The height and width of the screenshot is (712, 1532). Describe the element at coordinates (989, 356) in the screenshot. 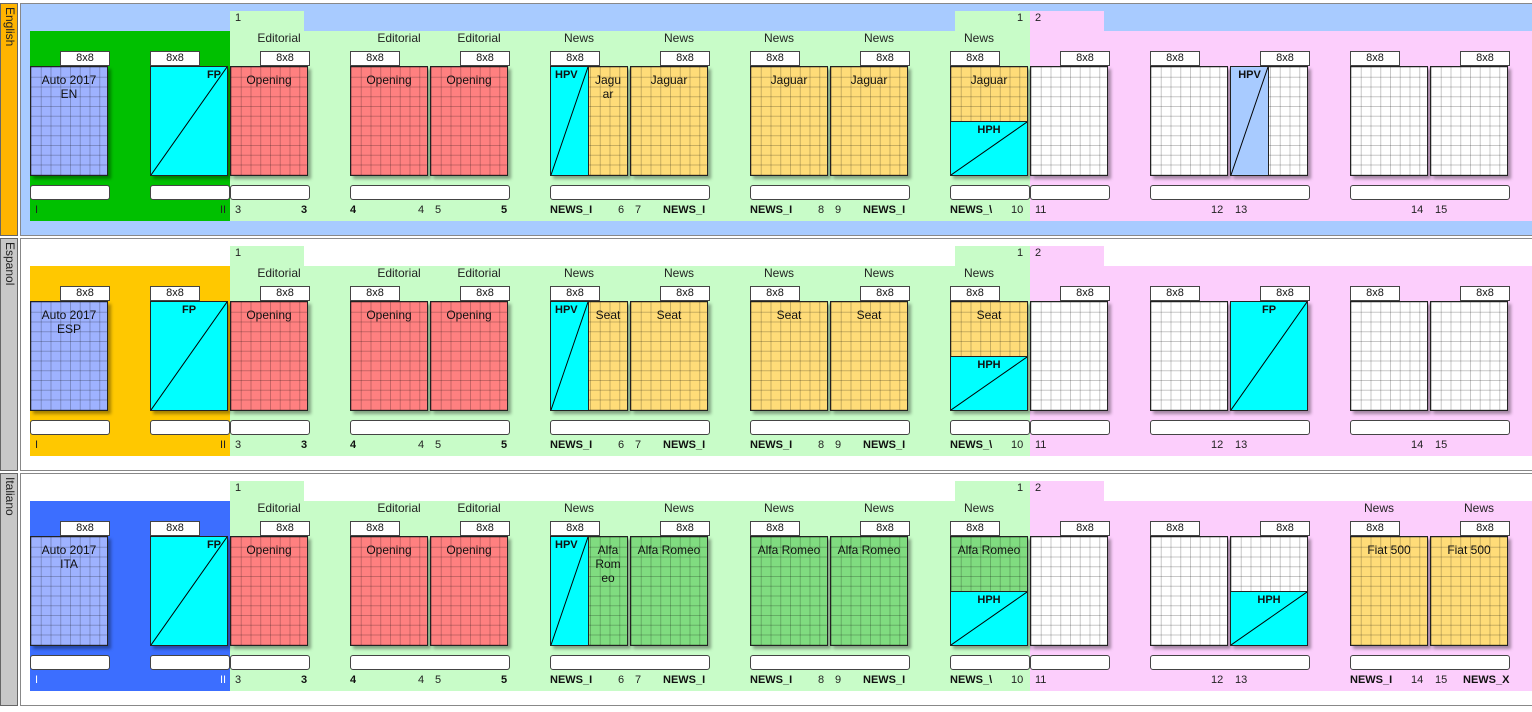

I see `page-10: Seat HPH` at that location.